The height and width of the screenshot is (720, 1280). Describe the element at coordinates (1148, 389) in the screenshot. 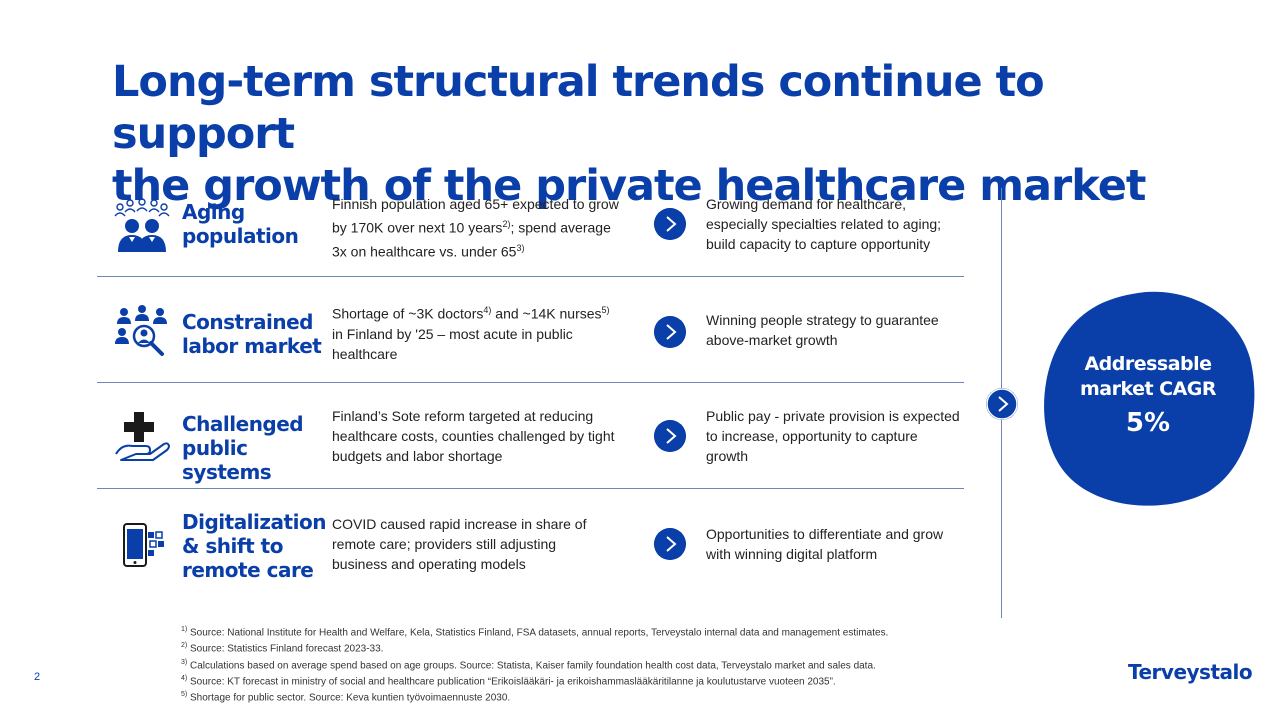

I see `cagr-label-line2: market CAGR` at that location.